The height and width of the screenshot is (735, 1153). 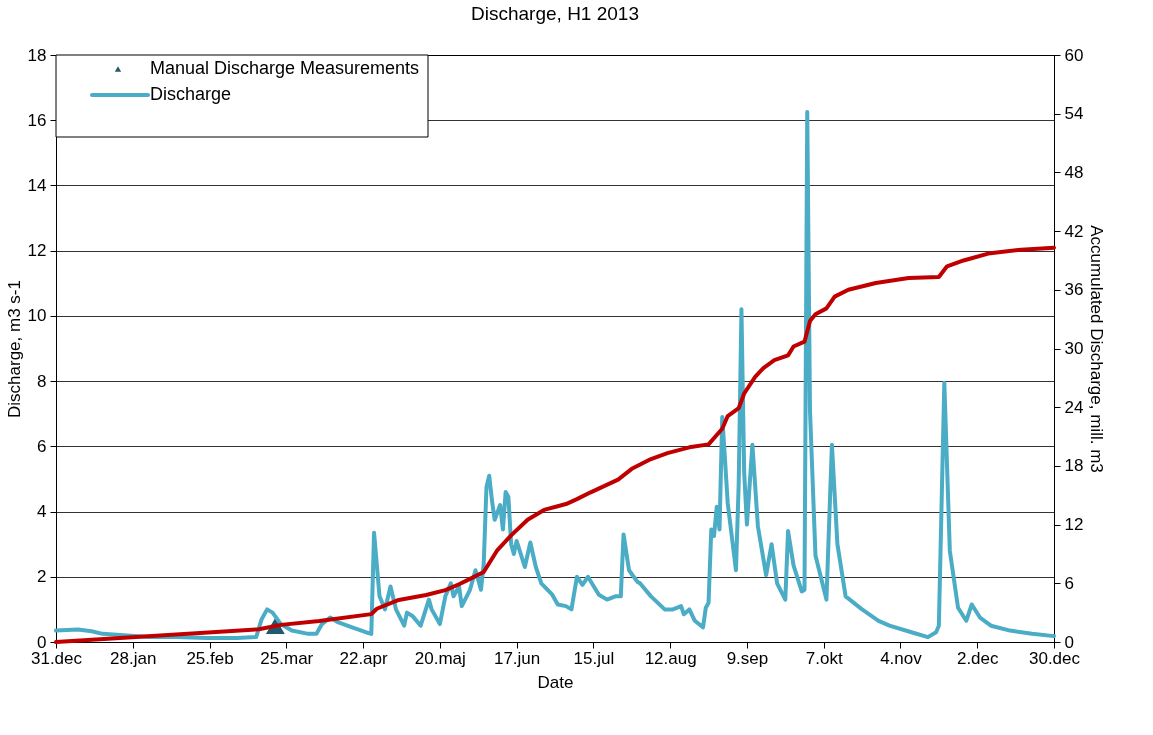 I want to click on y2-tick-label: 18, so click(x=1074, y=466).